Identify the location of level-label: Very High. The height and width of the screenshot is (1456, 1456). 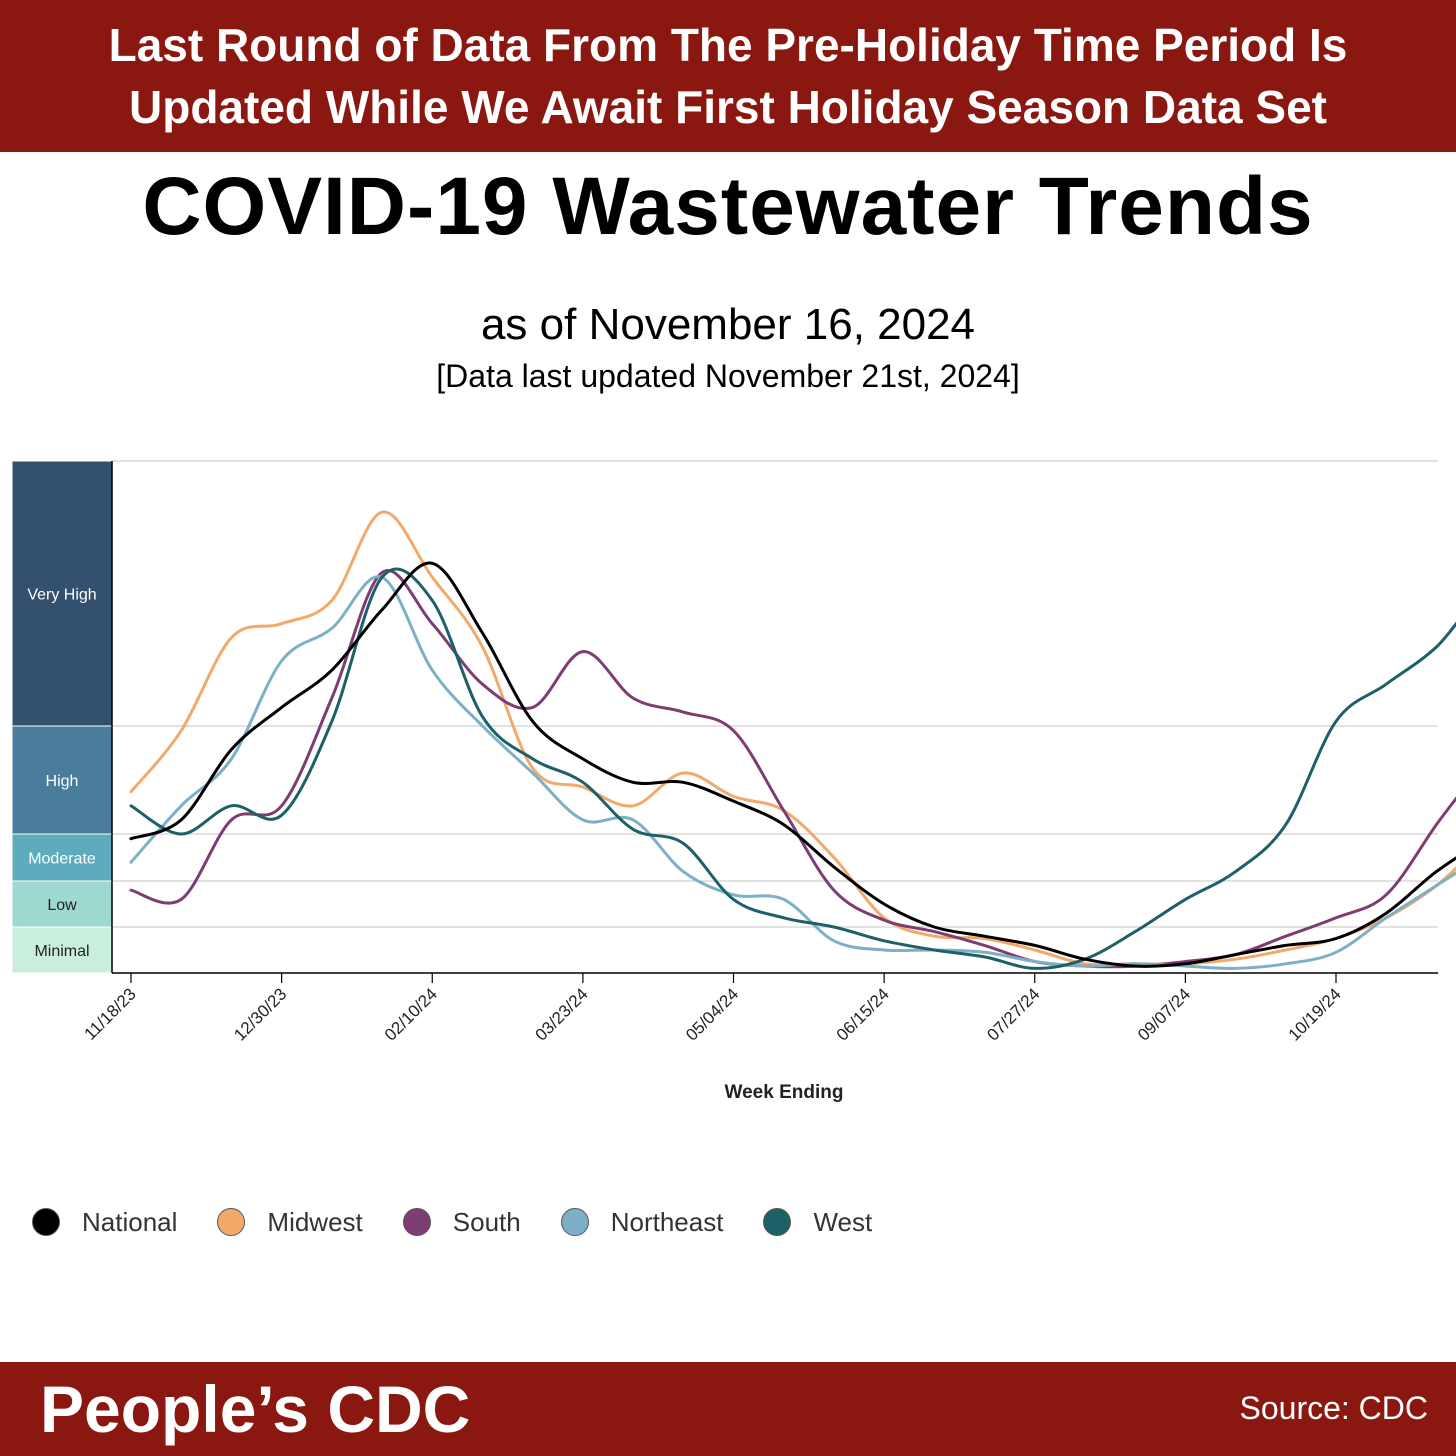
(61, 595).